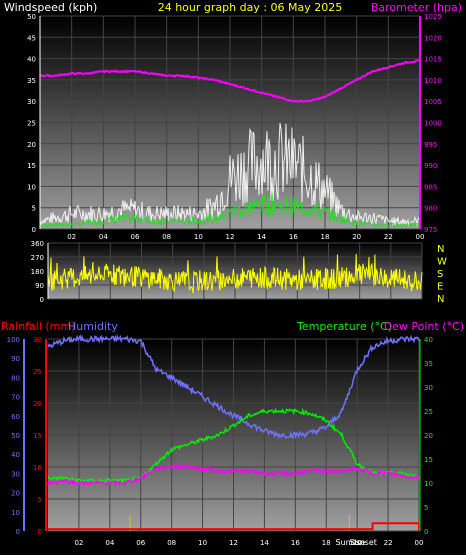  Describe the element at coordinates (15, 455) in the screenshot. I see `humidity-tick-label: 40` at that location.